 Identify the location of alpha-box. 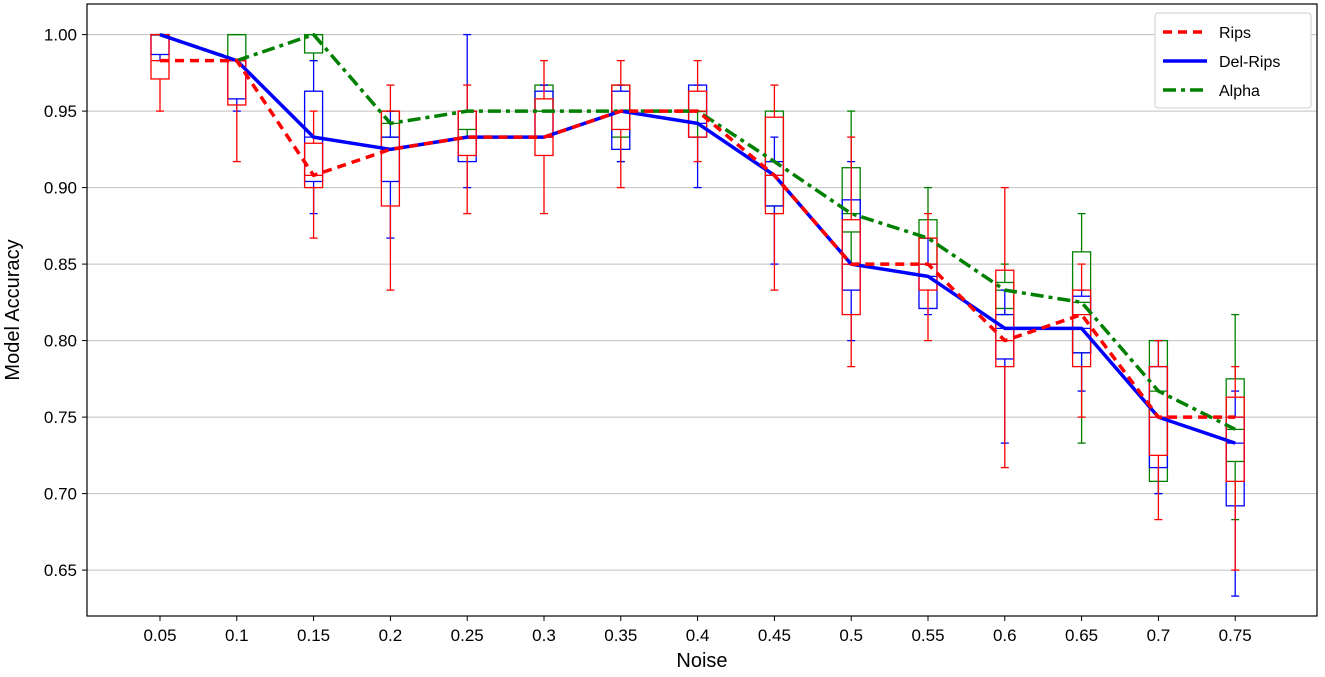
(467, 124).